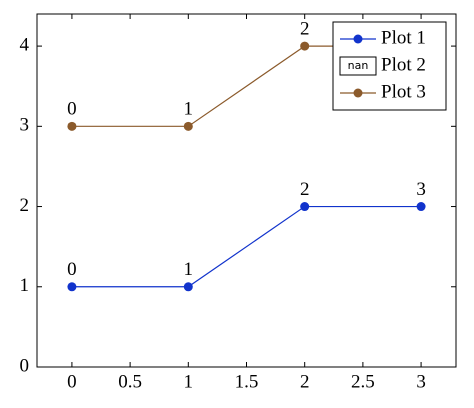 The height and width of the screenshot is (408, 474). What do you see at coordinates (403, 91) in the screenshot?
I see `legend-label: Plot 3` at bounding box center [403, 91].